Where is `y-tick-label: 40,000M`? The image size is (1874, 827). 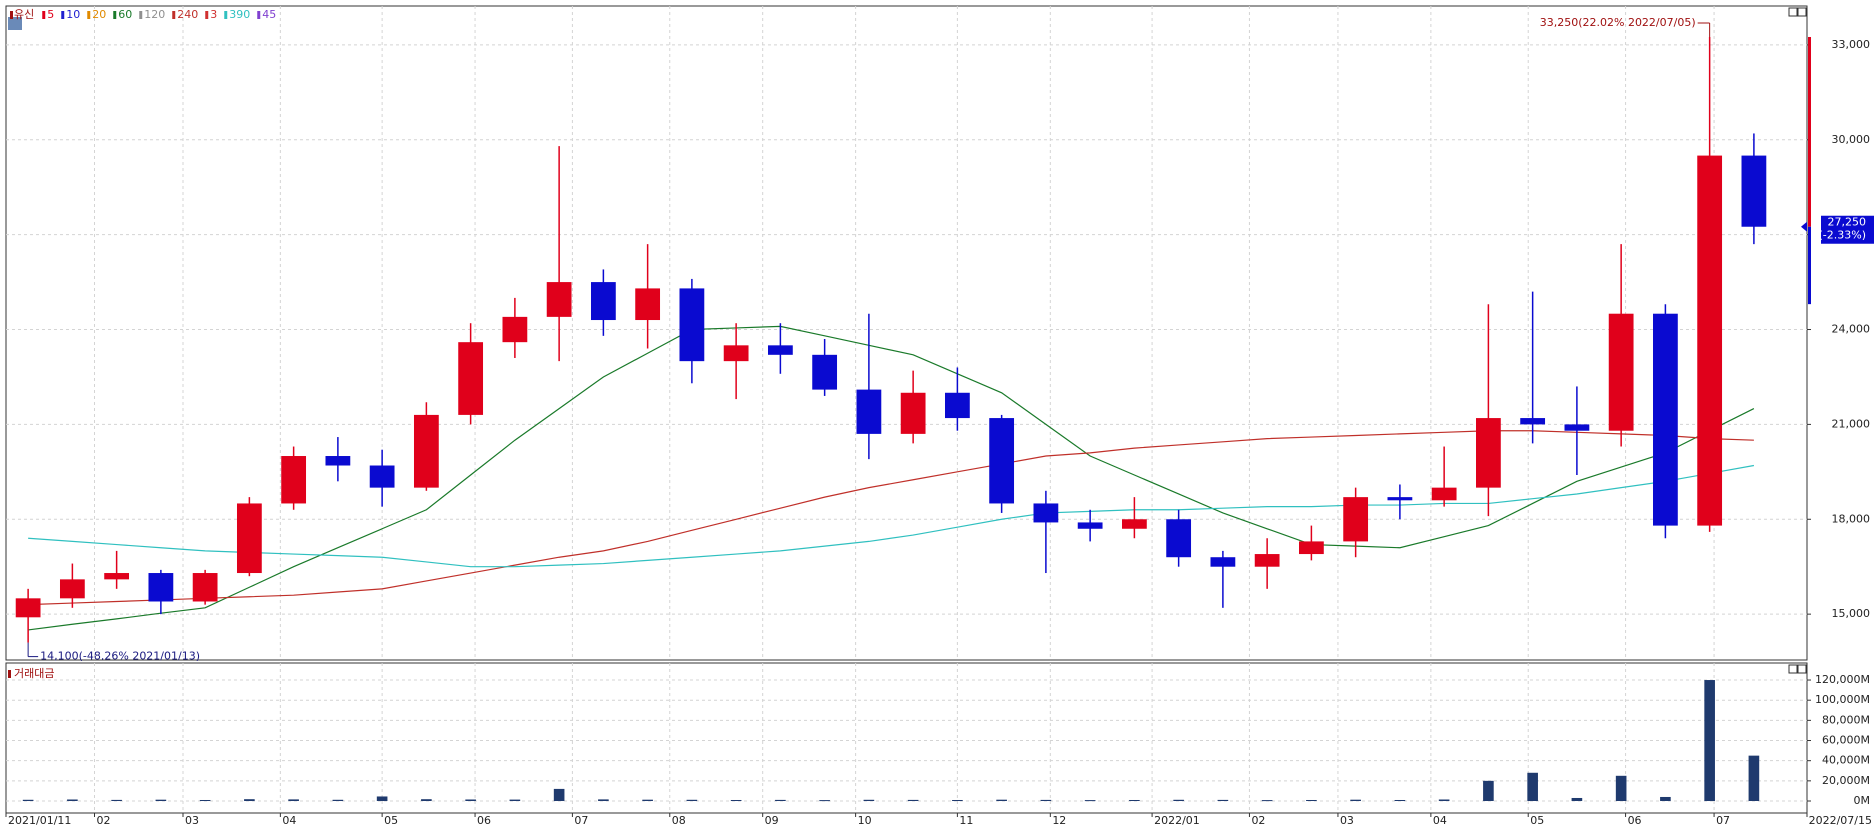 y-tick-label: 40,000M is located at coordinates (1846, 760).